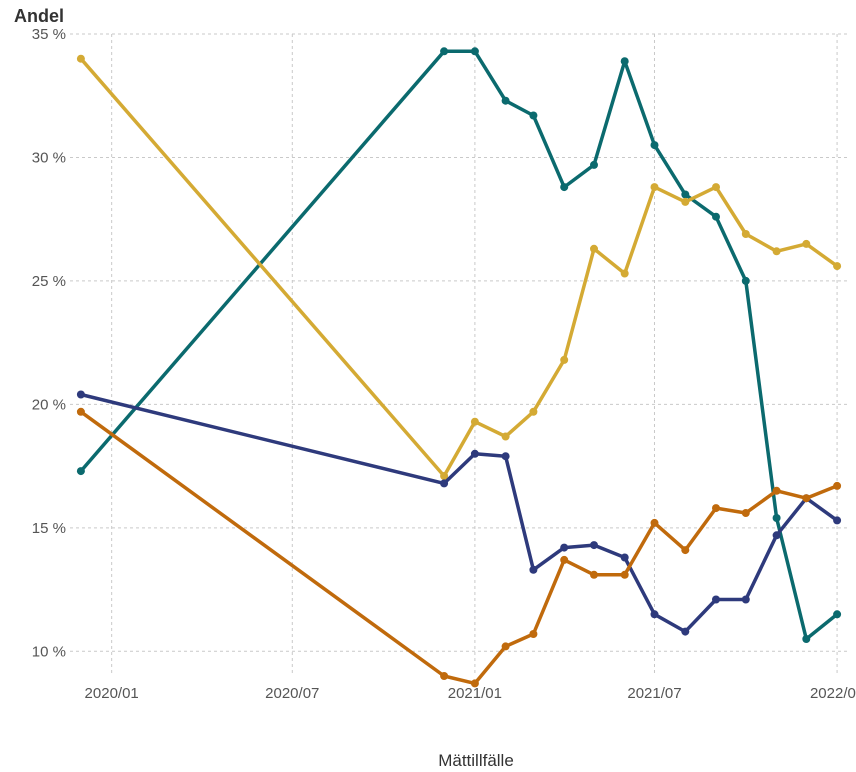  I want to click on x-tick-label: 2021/07, so click(654, 693).